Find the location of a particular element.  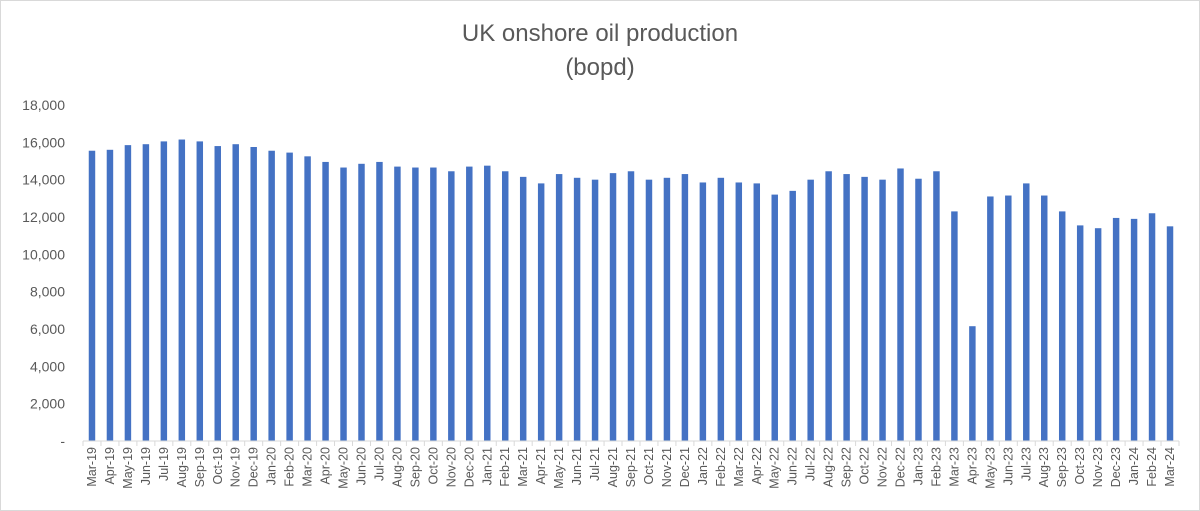

x-tick-label: Sep-23 is located at coordinates (1062, 467).